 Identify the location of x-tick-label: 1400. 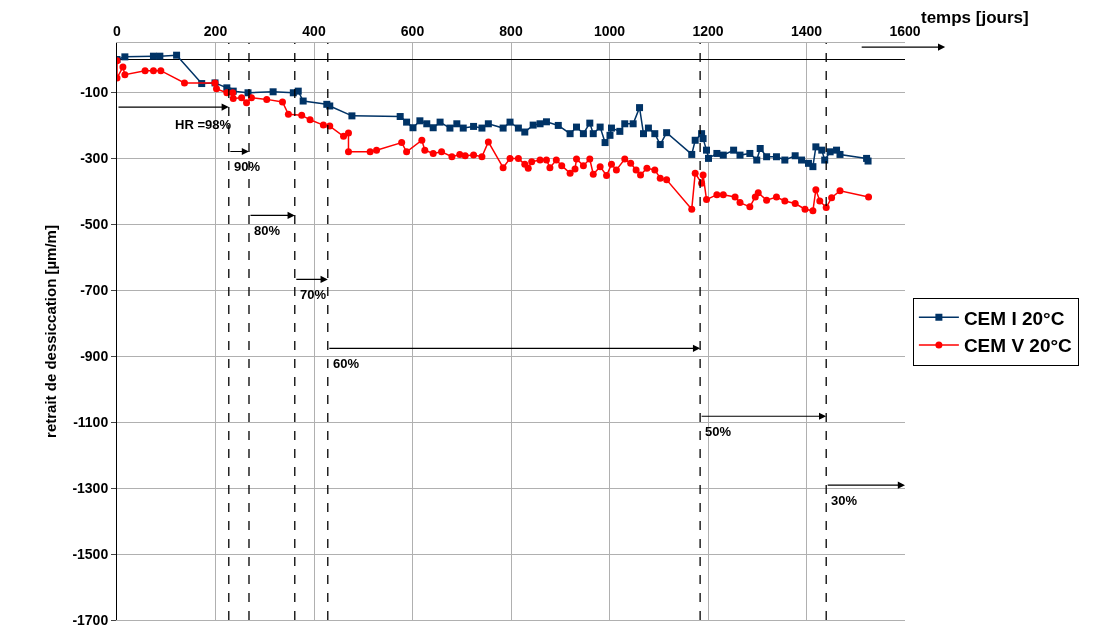
(806, 31).